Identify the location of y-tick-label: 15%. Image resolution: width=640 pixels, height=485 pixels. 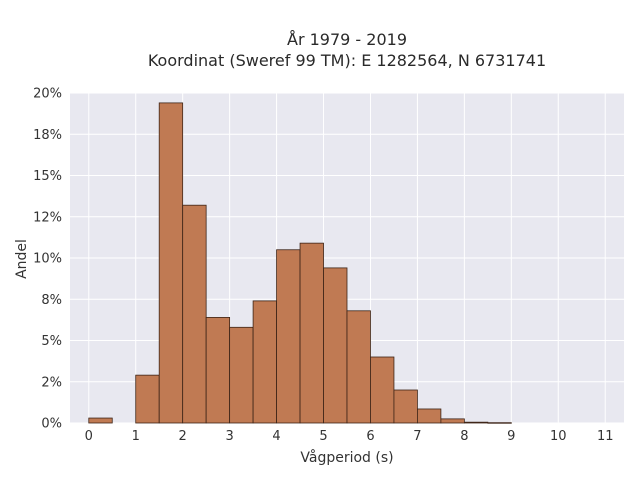
(47, 176).